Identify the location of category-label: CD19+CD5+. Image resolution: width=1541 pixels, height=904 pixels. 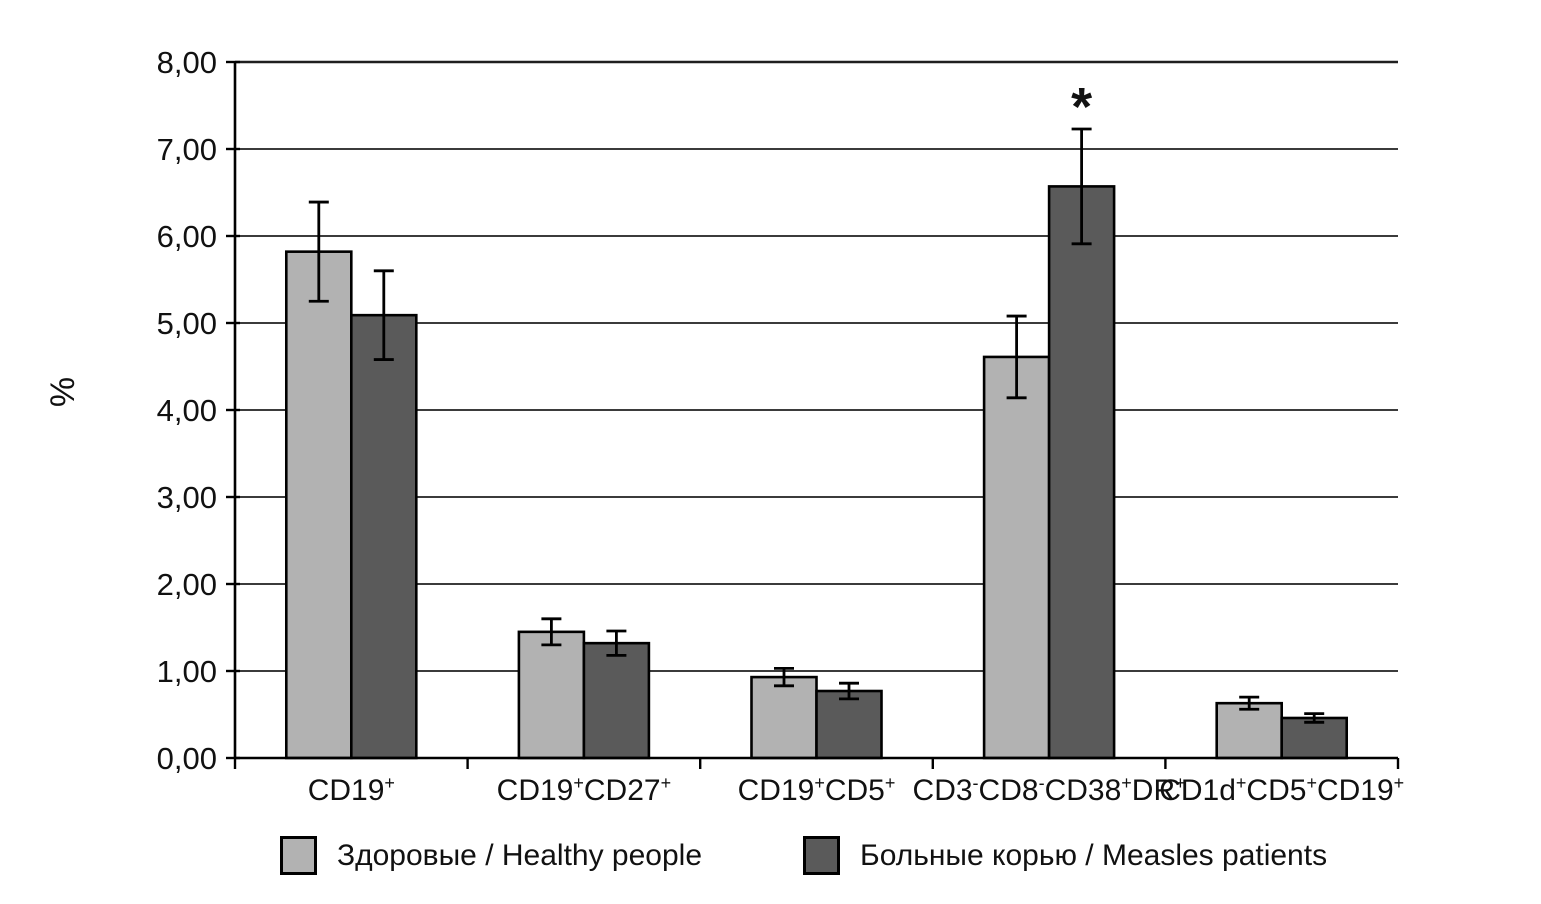
(817, 790).